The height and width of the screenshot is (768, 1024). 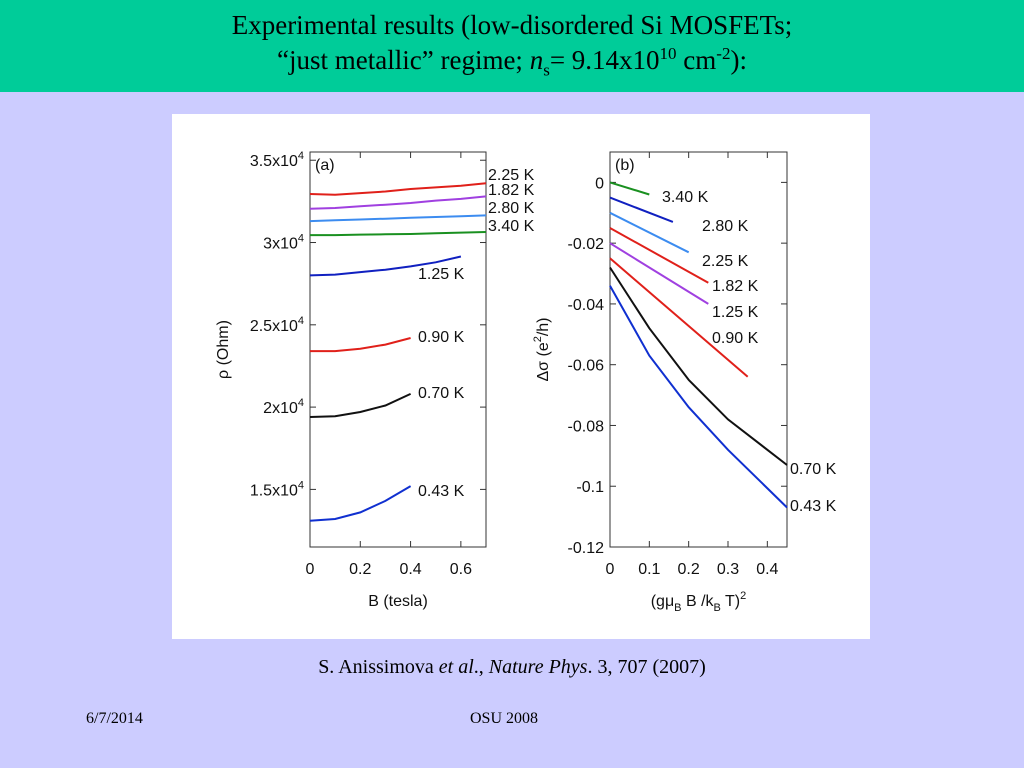 I want to click on y-tick-label: 1.5x104​, so click(x=277, y=489).